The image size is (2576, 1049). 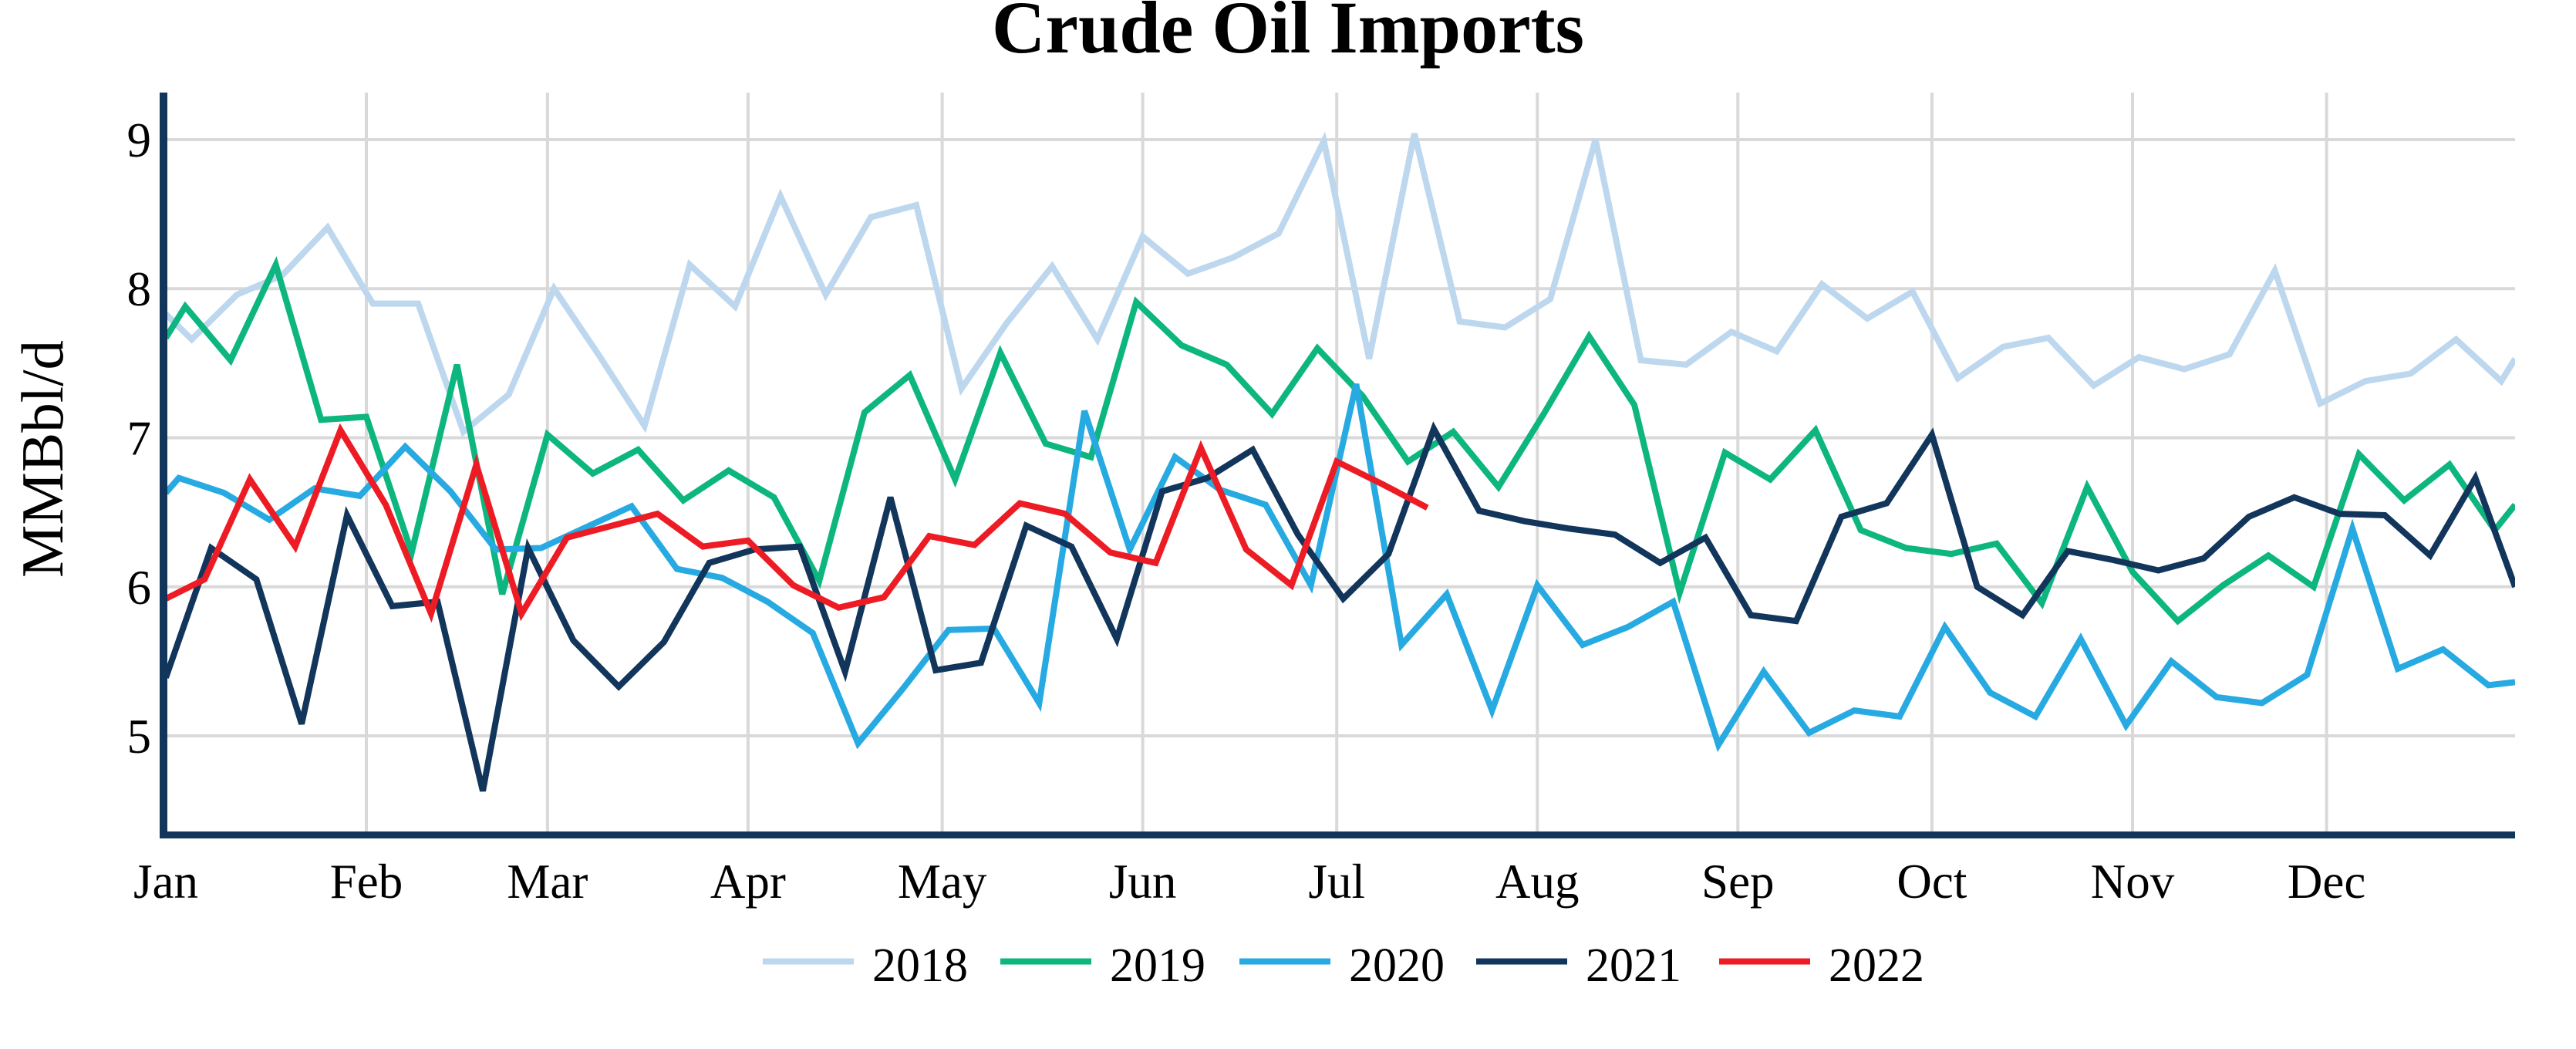 What do you see at coordinates (1537, 882) in the screenshot?
I see `svg-text: Aug` at bounding box center [1537, 882].